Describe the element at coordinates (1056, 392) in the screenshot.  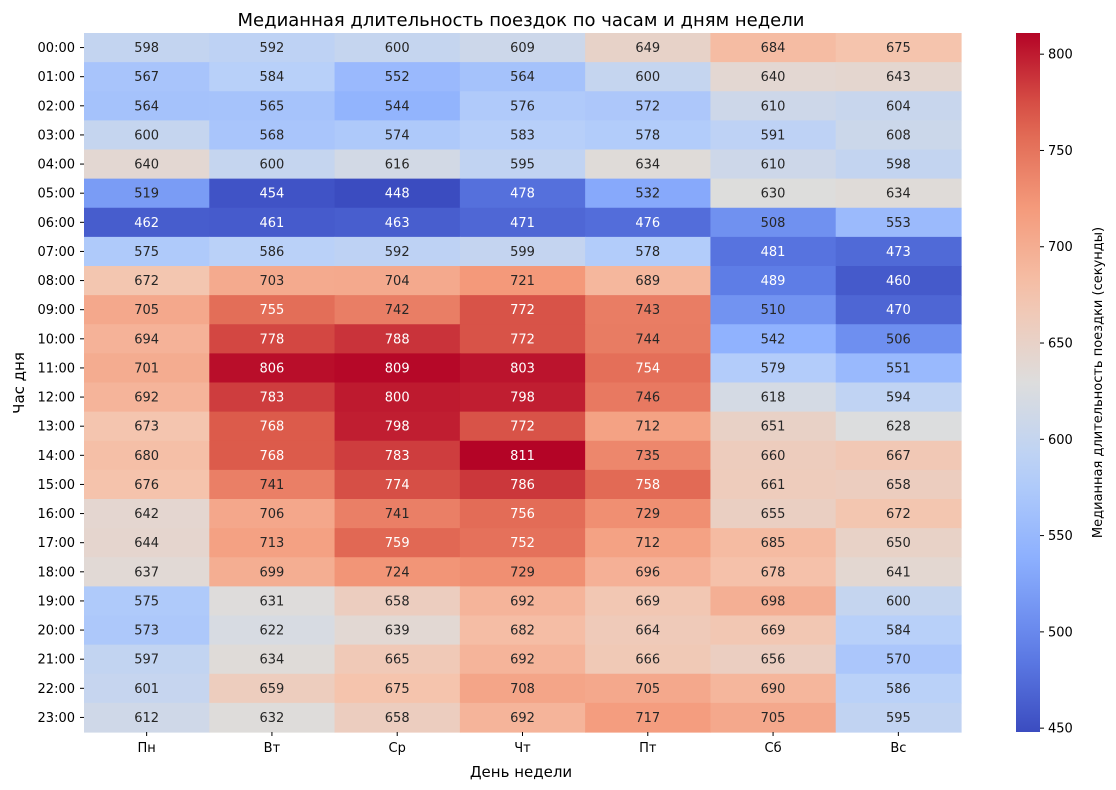
I see `colorbar-ticks: 450 500 550 600 650 700 750 800` at that location.